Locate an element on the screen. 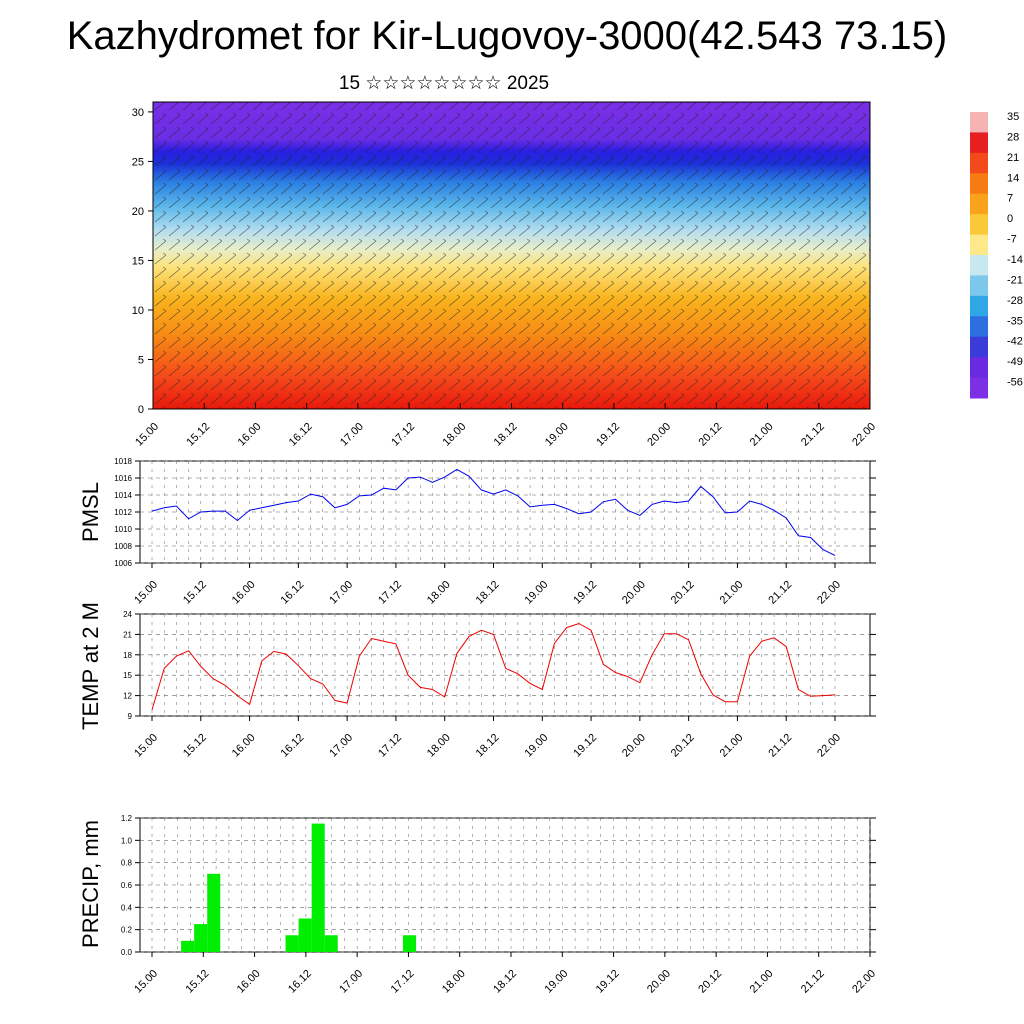  heatmap-x-tick-label: 18.00 is located at coordinates (454, 435).